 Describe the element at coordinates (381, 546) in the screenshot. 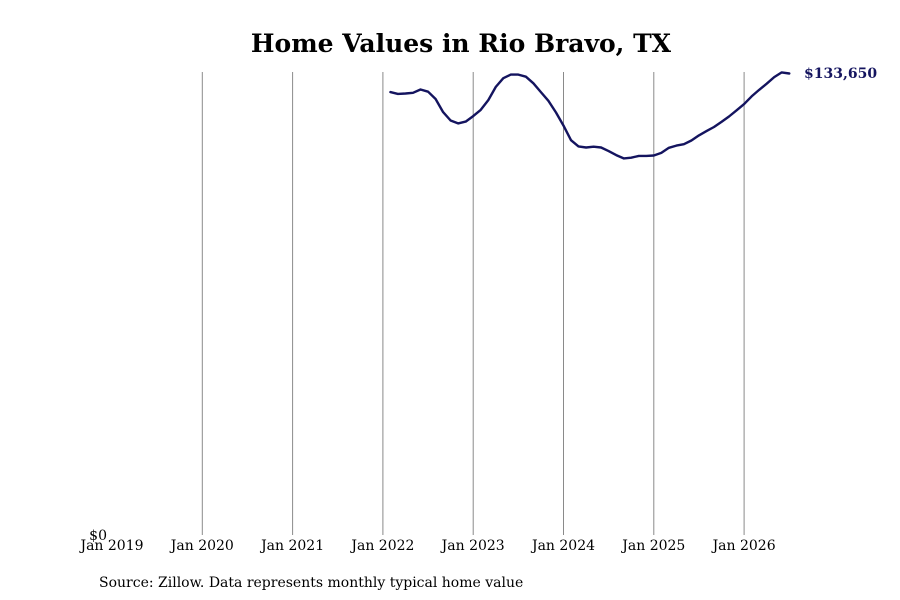

I see `x-tick-label: Jan 2022` at that location.